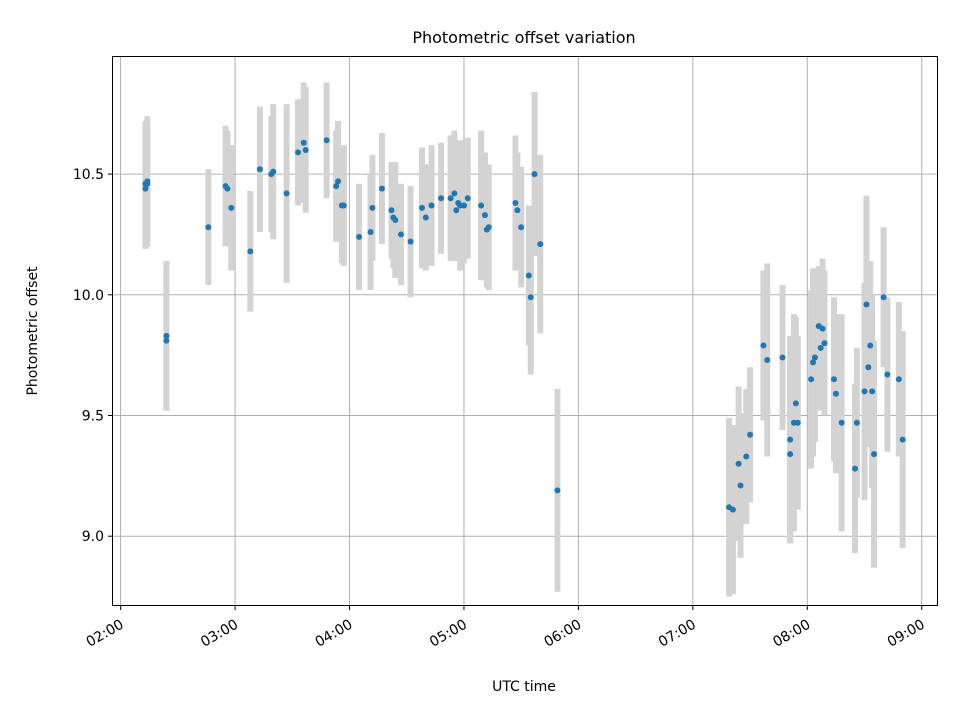 The image size is (960, 720). I want to click on chart-title: Photometric offset variation, so click(523, 37).